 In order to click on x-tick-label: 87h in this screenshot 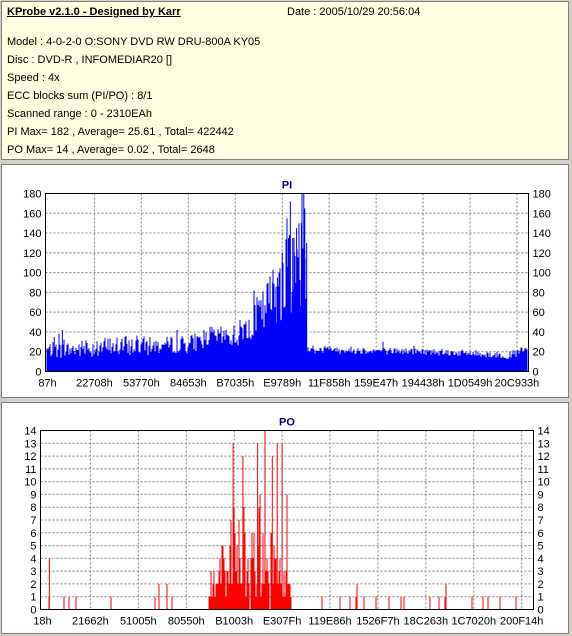, I will do `click(47, 384)`.